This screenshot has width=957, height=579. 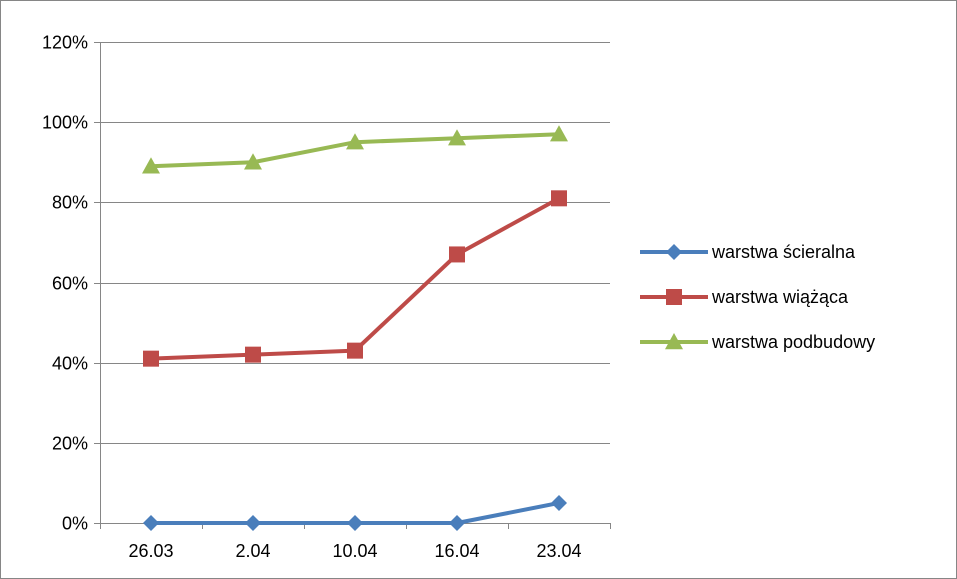 I want to click on x-tick-label: 23.04, so click(x=558, y=551).